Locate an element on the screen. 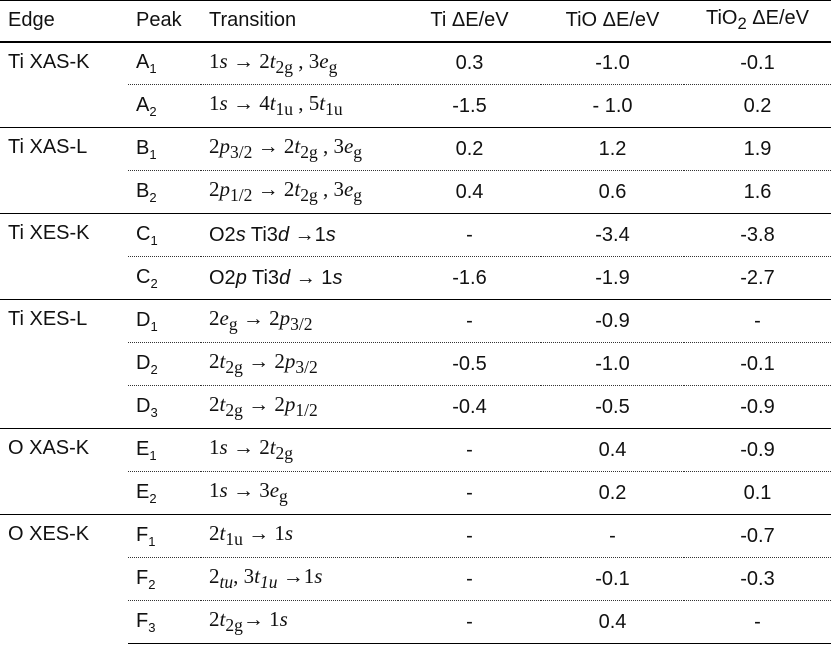  transition-cell: 2p1/2 → 2t2g , 3eg is located at coordinates (299, 192).